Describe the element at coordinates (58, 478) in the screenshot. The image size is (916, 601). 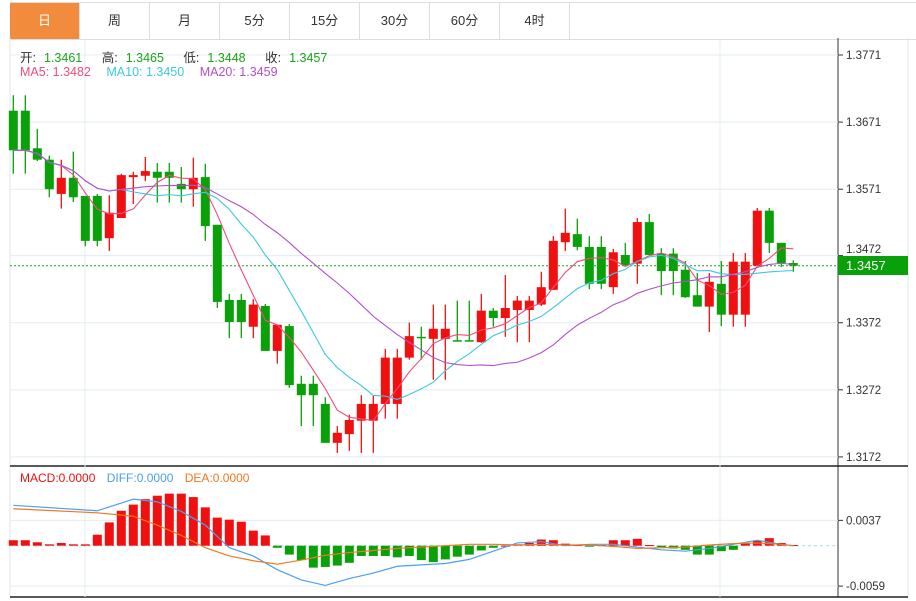
I see `macd-value: MACD:0.0000` at that location.